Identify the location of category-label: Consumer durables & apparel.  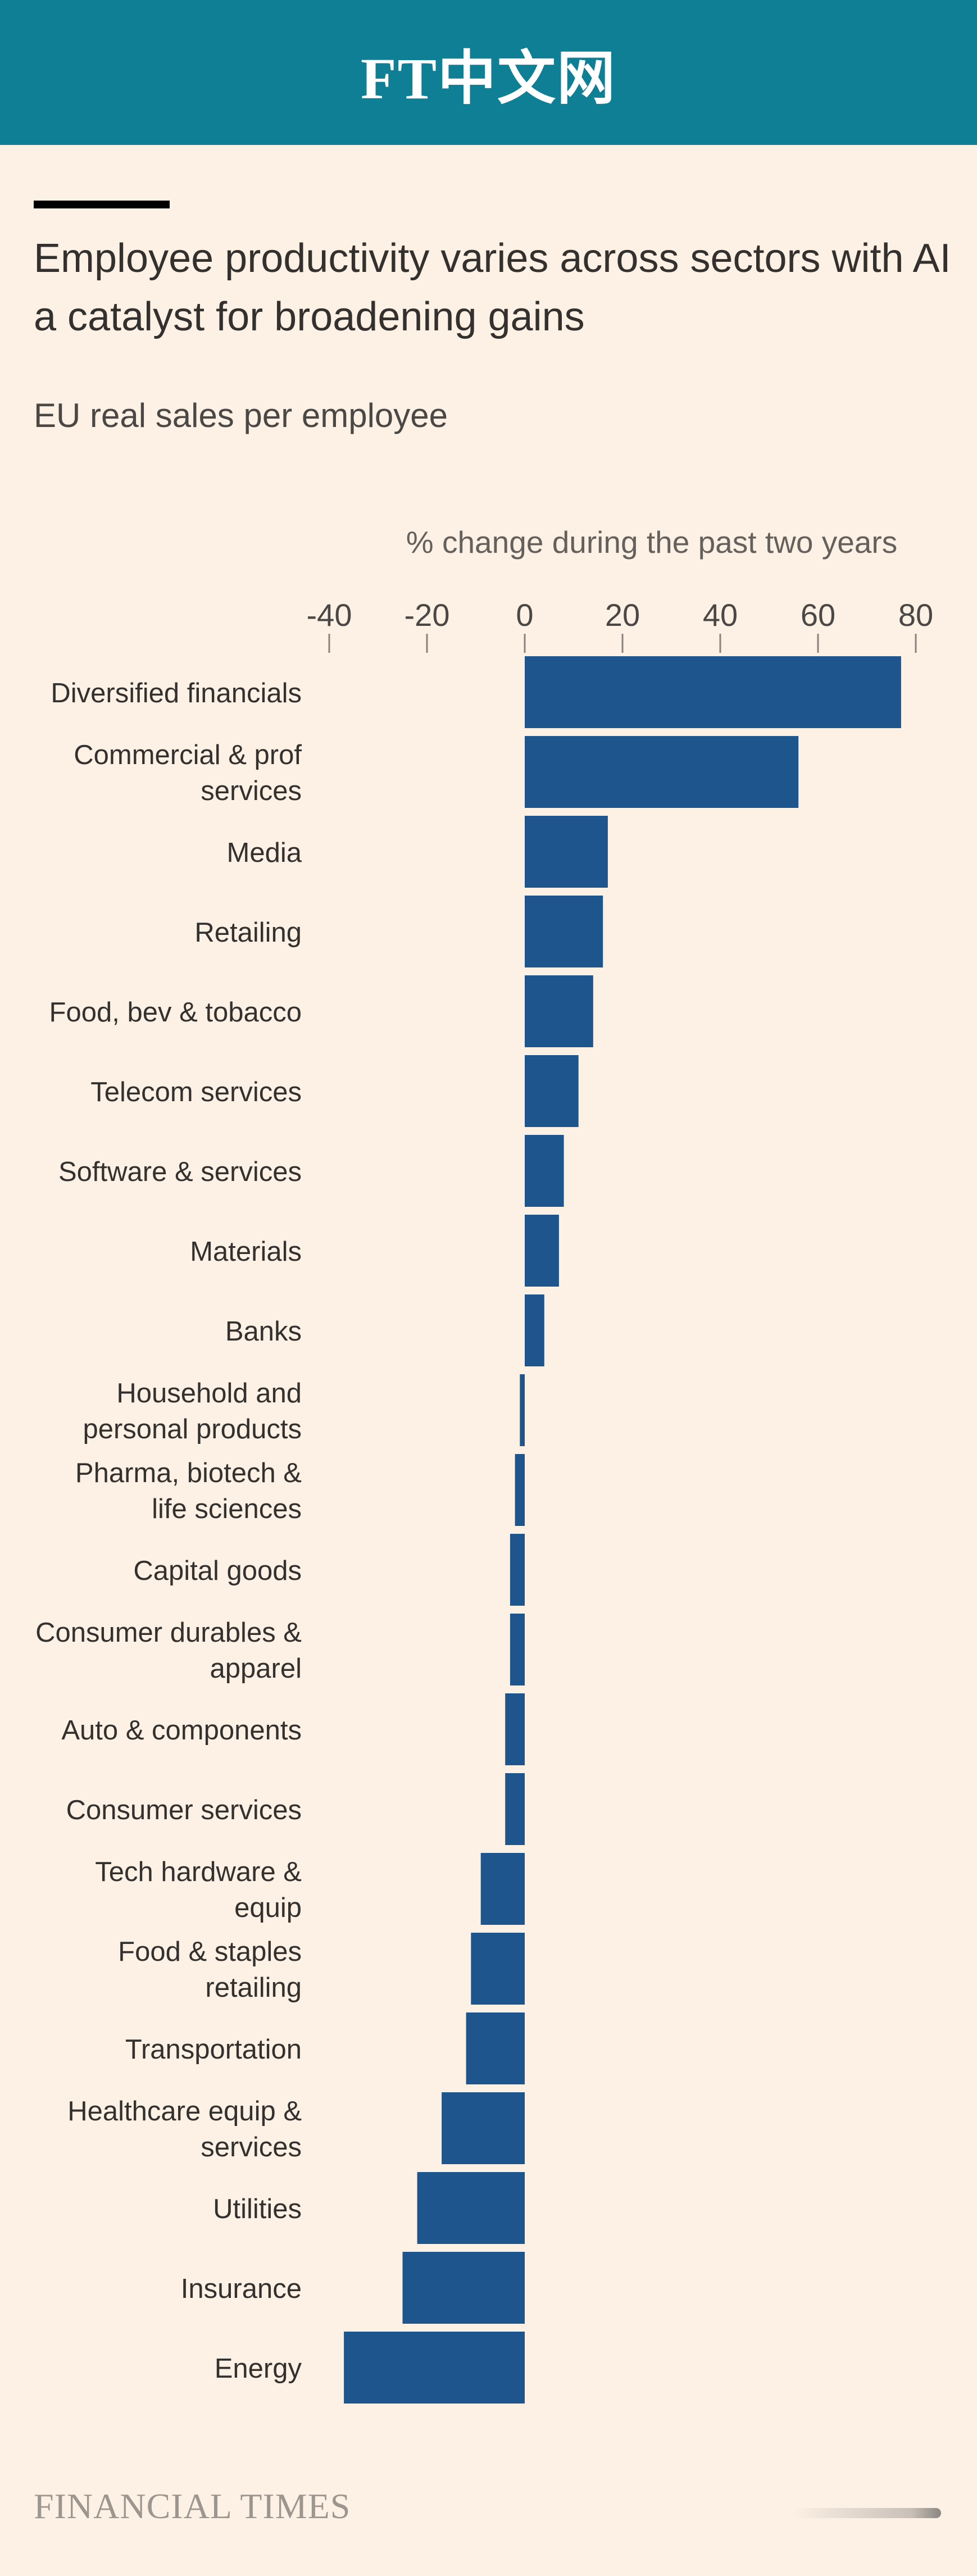
(168, 1651).